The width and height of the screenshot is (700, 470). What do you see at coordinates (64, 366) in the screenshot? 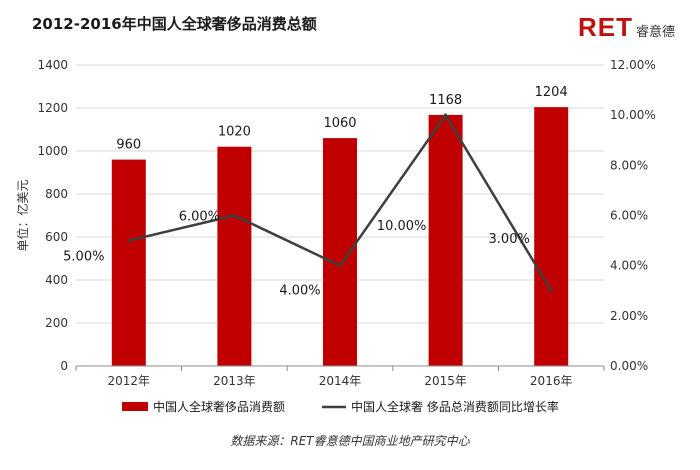
I see `y-tick-label: 0` at bounding box center [64, 366].